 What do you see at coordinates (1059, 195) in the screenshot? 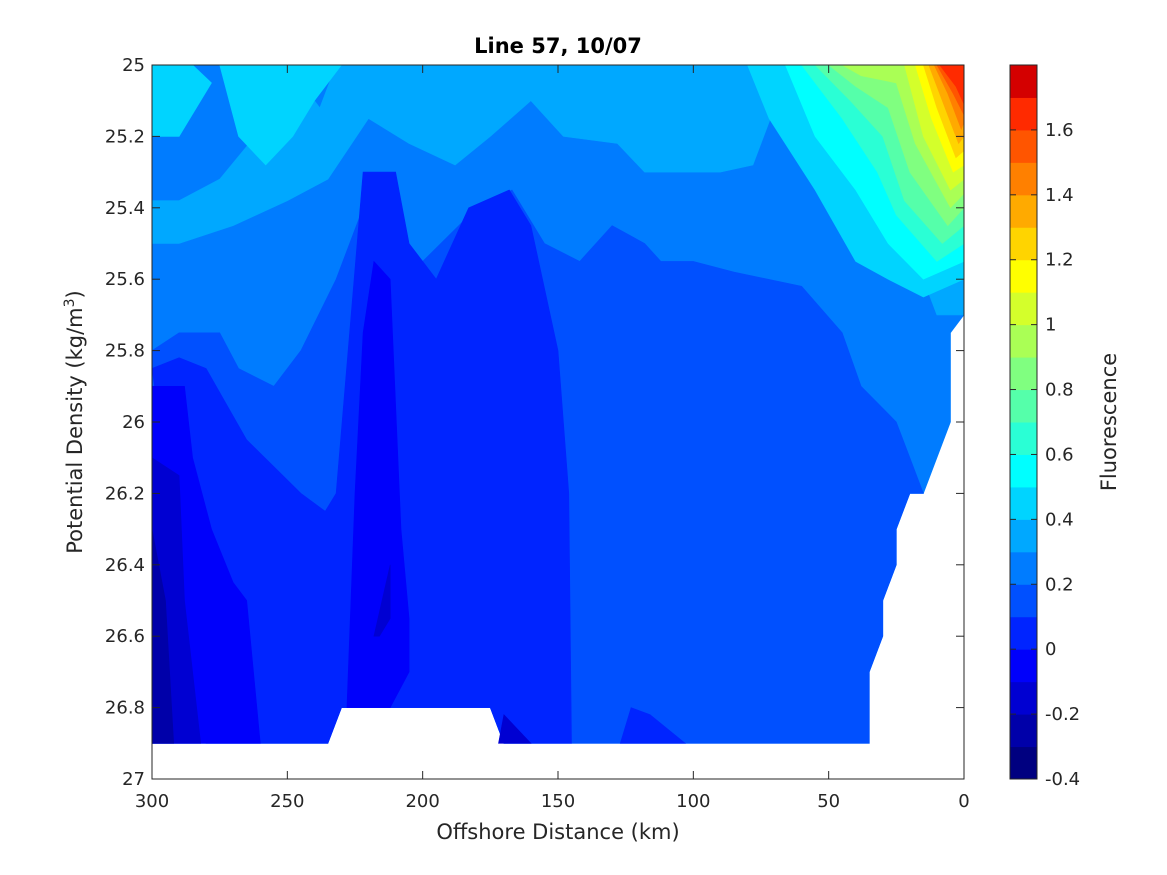
I see `colorbar-tick-label: 1.4` at bounding box center [1059, 195].